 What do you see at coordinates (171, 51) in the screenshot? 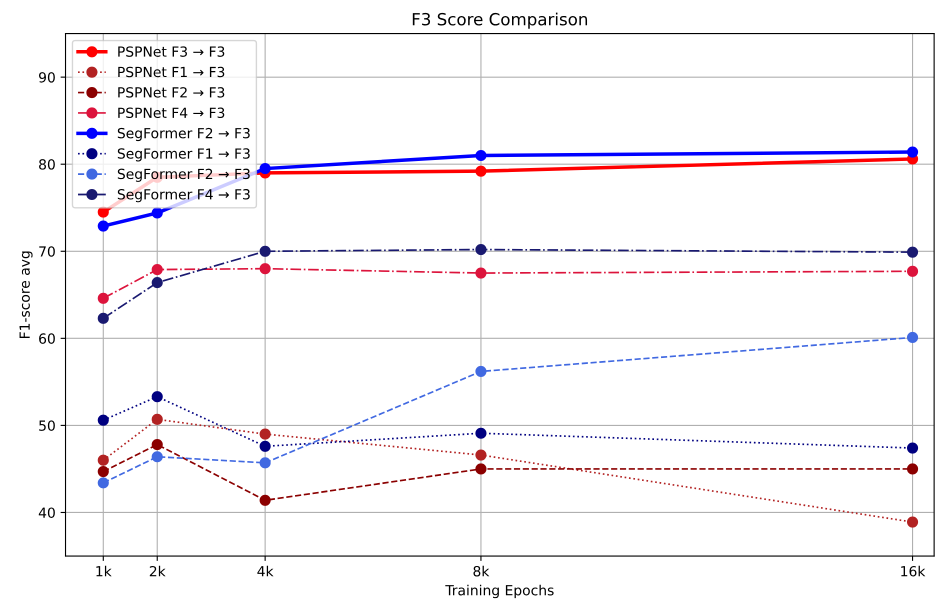
I see `legend-label: PSPNet F3 → F3` at bounding box center [171, 51].